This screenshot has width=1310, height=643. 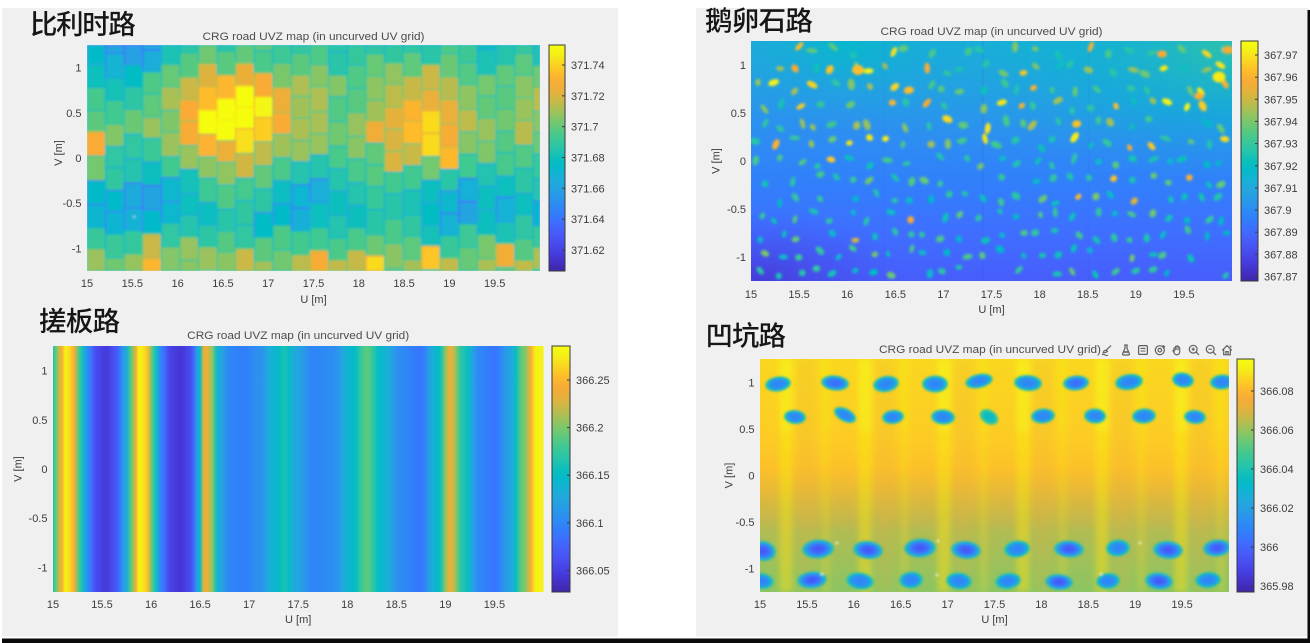 I want to click on svg-text: 367.87, so click(x=1281, y=278).